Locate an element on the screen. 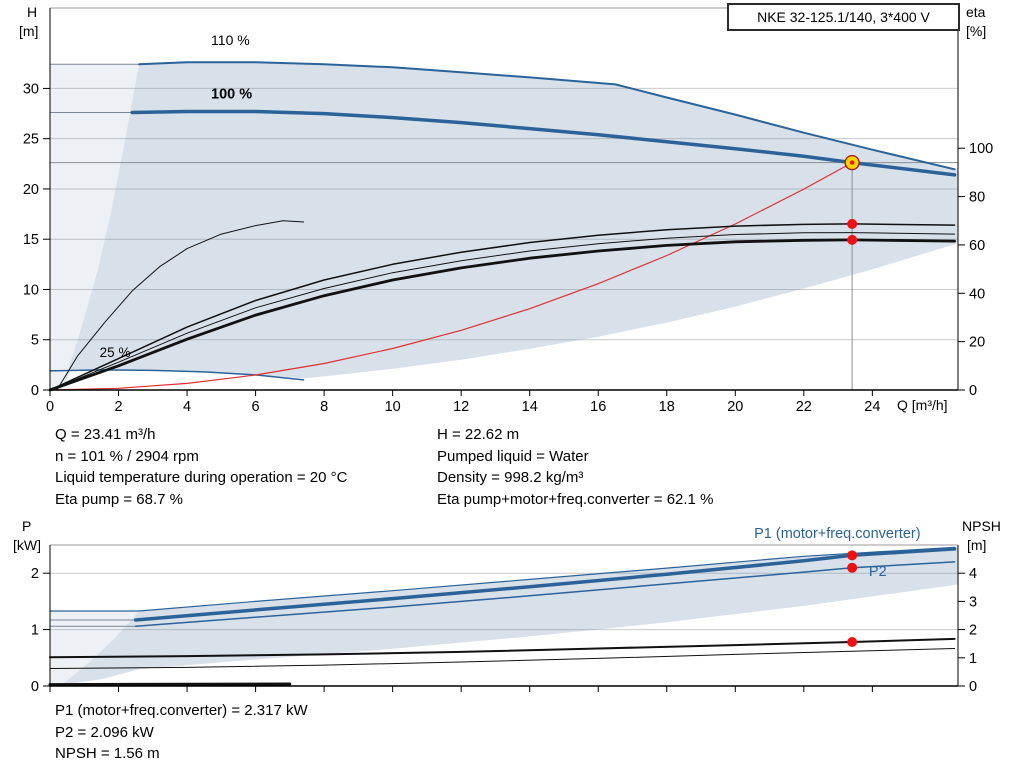 This screenshot has height=781, width=1024. info-line: Q = 23.41 m³/h is located at coordinates (105, 434).